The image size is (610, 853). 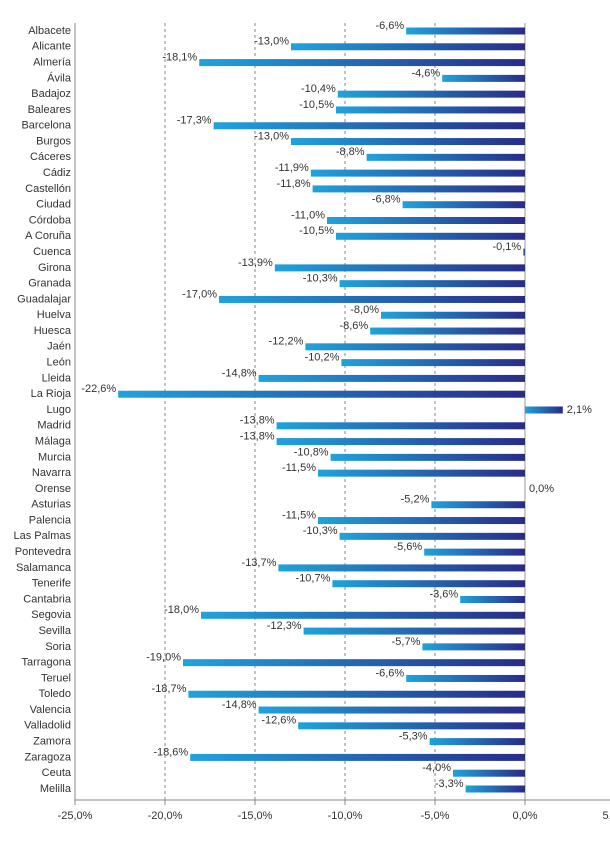 What do you see at coordinates (52, 742) in the screenshot?
I see `y-tick-label: Zamora` at bounding box center [52, 742].